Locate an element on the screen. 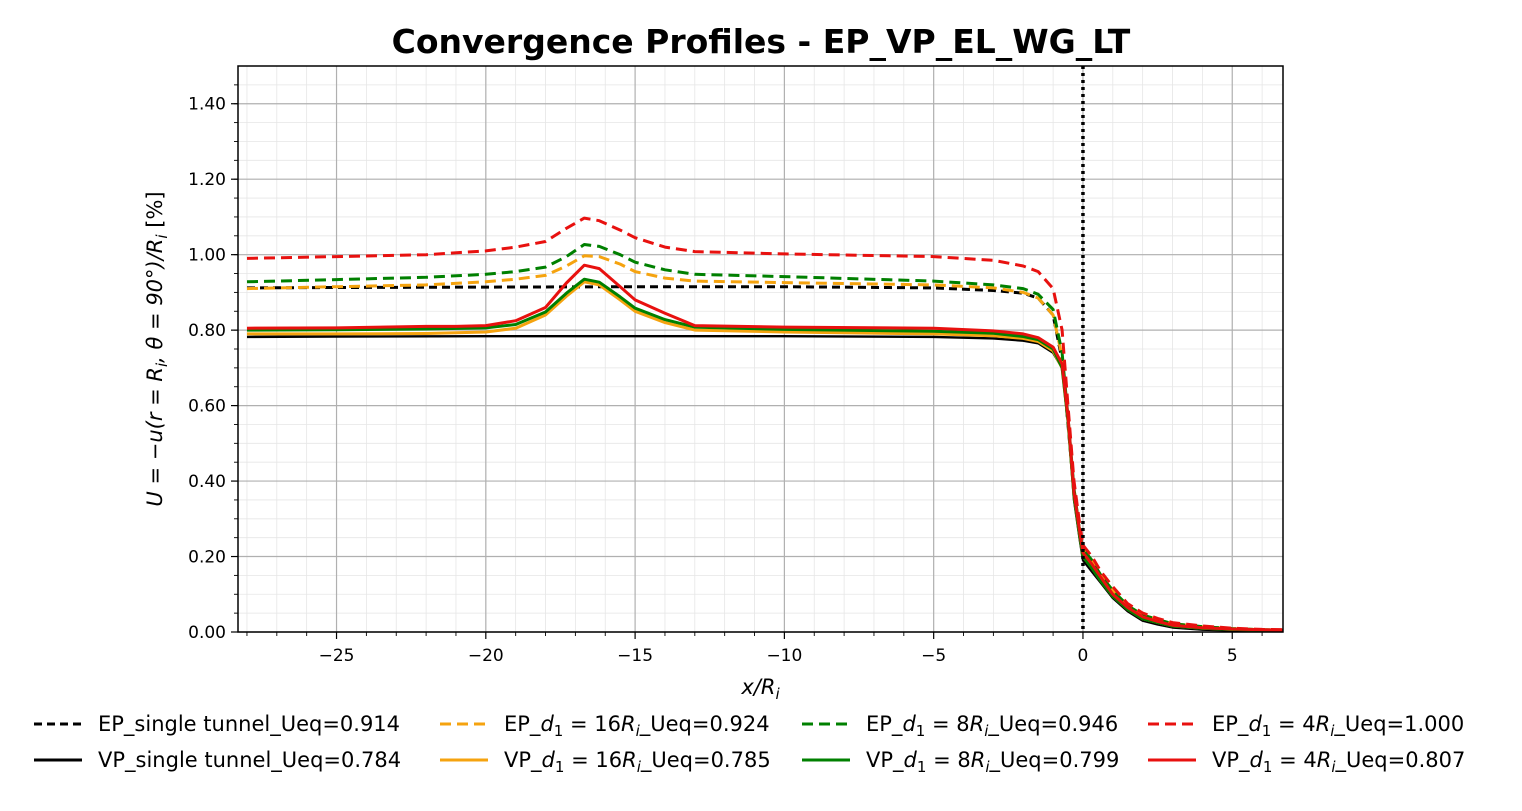 Image resolution: width=1522 pixels, height=811 pixels. x-axis-label-text: x/Ri is located at coordinates (760, 689).